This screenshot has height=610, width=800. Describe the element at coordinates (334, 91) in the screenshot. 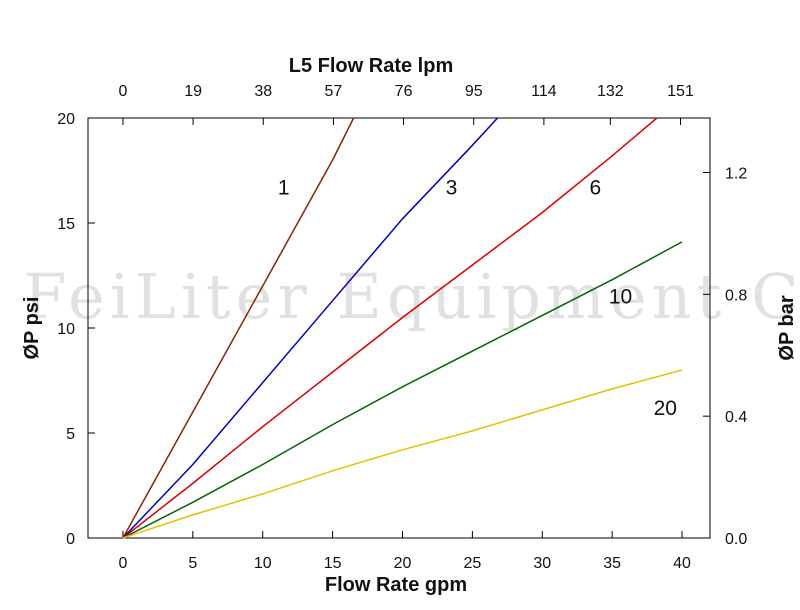

I see `top-tick-label: 57` at that location.